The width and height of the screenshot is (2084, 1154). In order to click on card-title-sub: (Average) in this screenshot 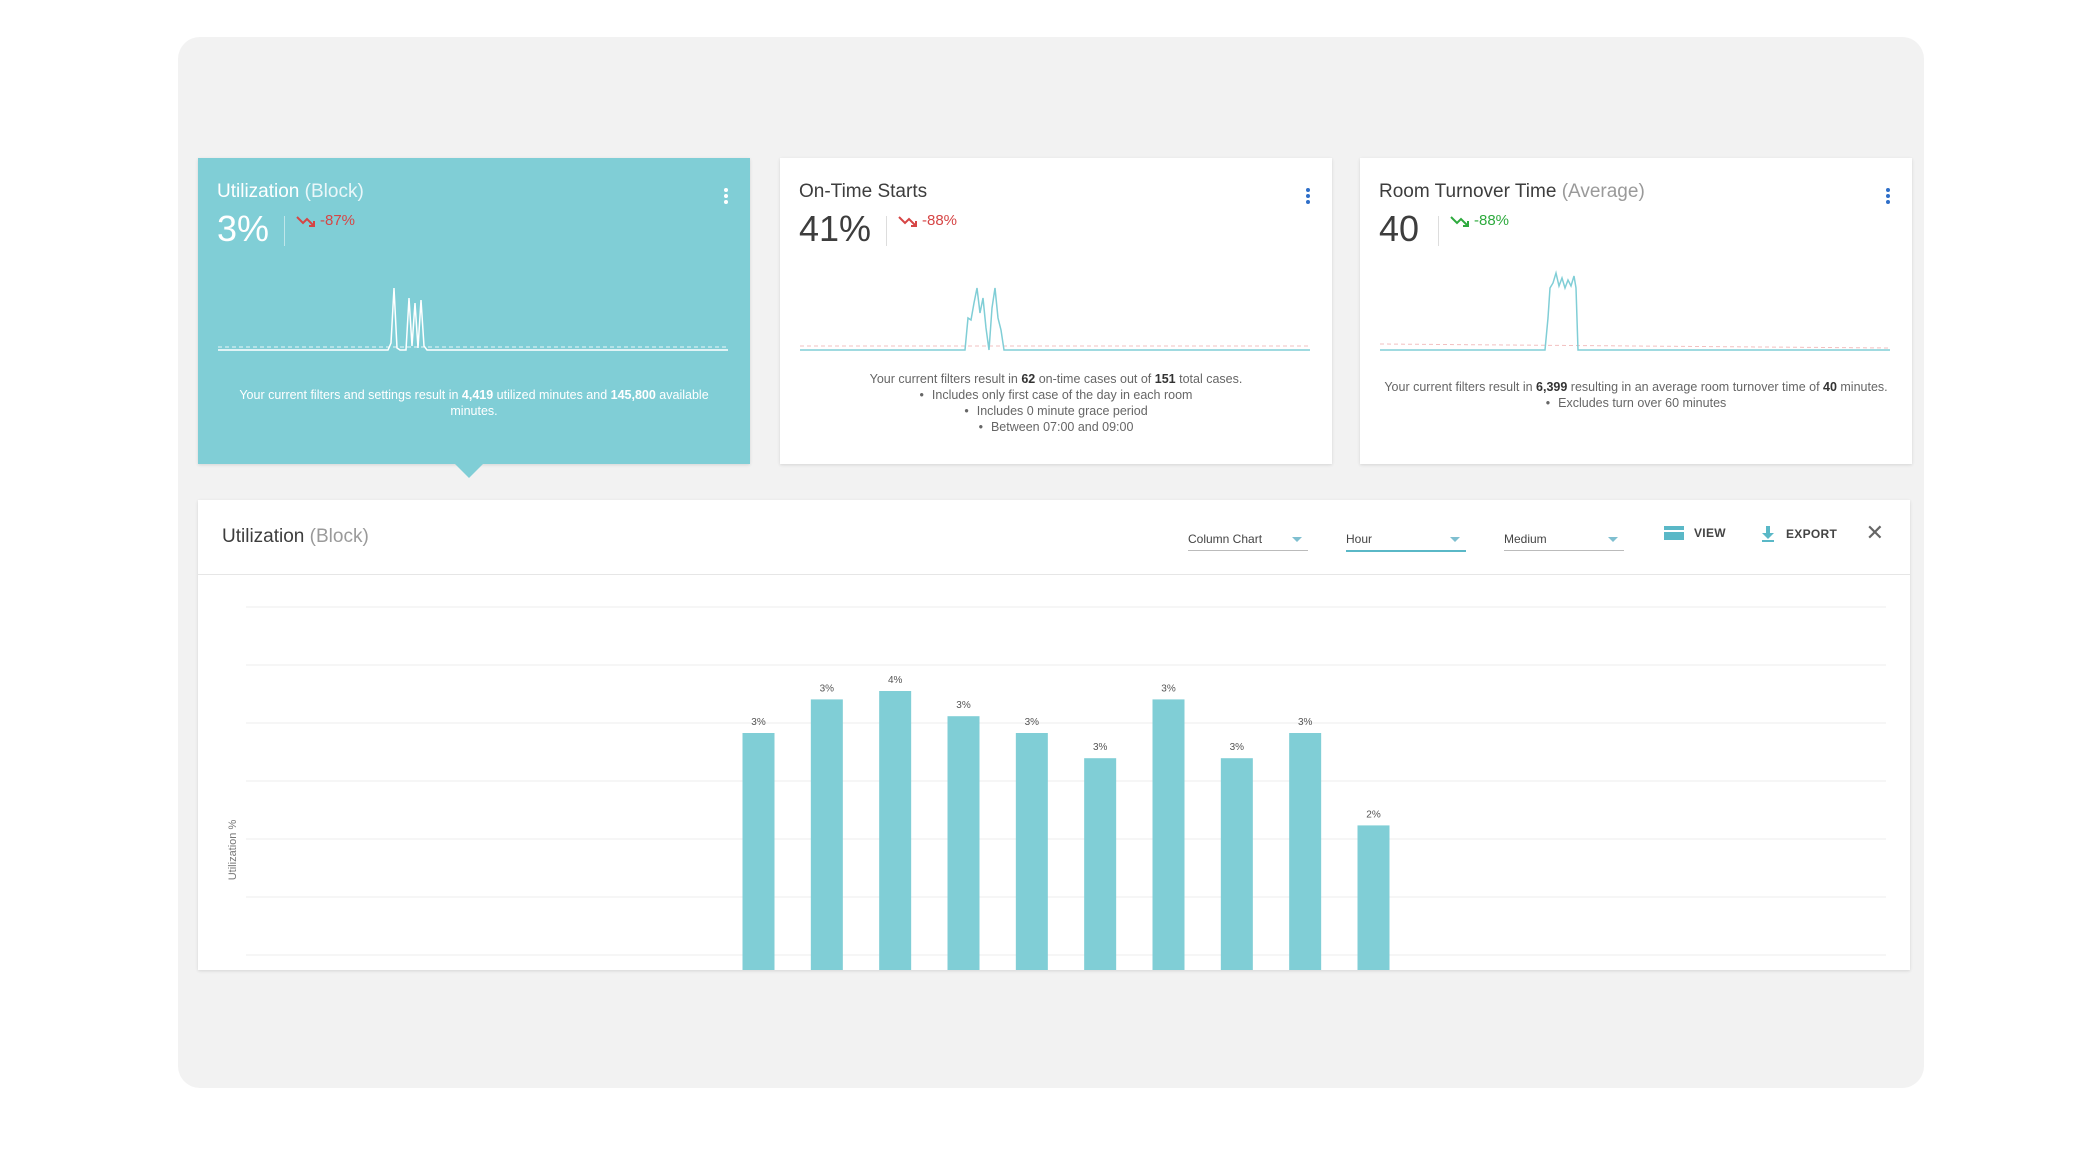, I will do `click(1603, 191)`.